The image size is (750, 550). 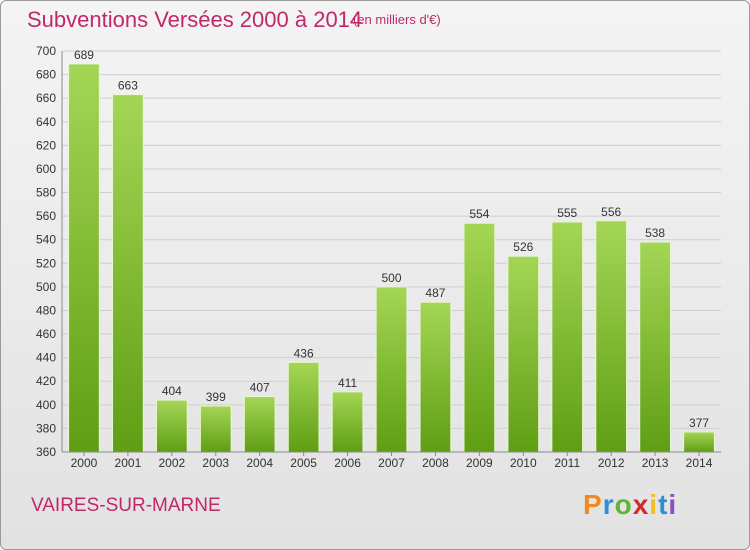 What do you see at coordinates (641, 504) in the screenshot?
I see `logo-letter: x` at bounding box center [641, 504].